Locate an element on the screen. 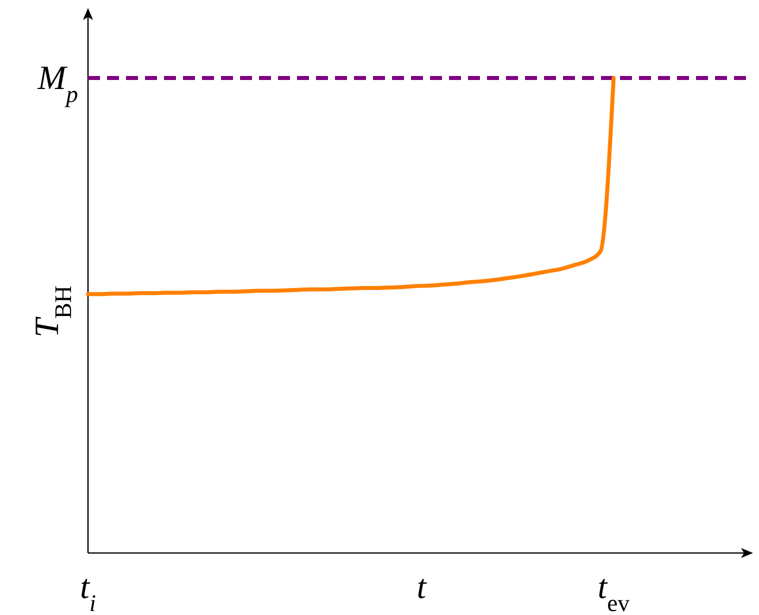 The height and width of the screenshot is (615, 759). x-tick-label: t$_{i}$ is located at coordinates (88, 592).